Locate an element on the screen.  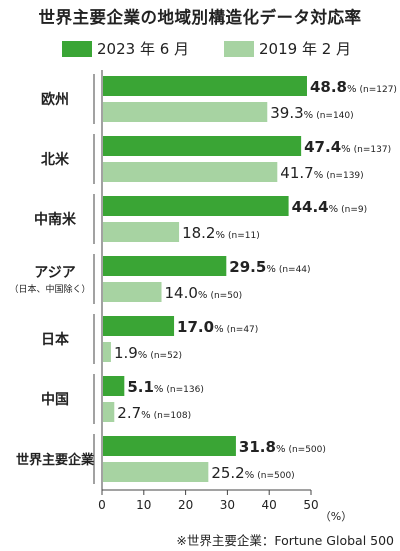
x-tick-label: 40 is located at coordinates (269, 505).